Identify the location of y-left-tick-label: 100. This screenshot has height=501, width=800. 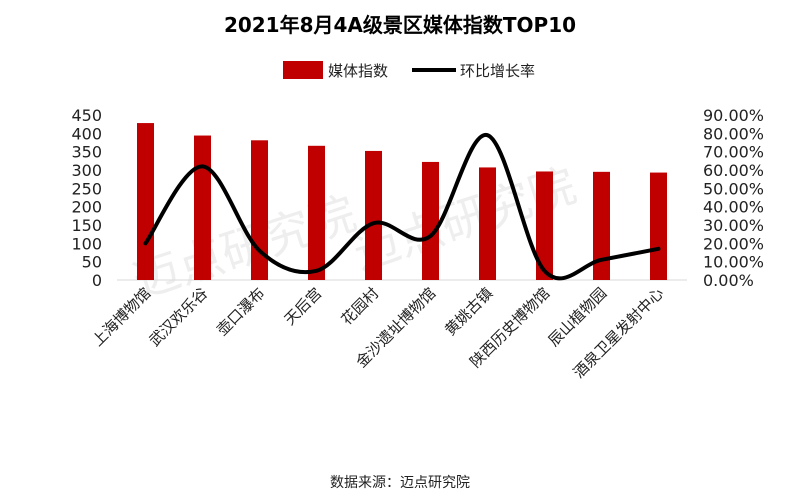
(86, 243).